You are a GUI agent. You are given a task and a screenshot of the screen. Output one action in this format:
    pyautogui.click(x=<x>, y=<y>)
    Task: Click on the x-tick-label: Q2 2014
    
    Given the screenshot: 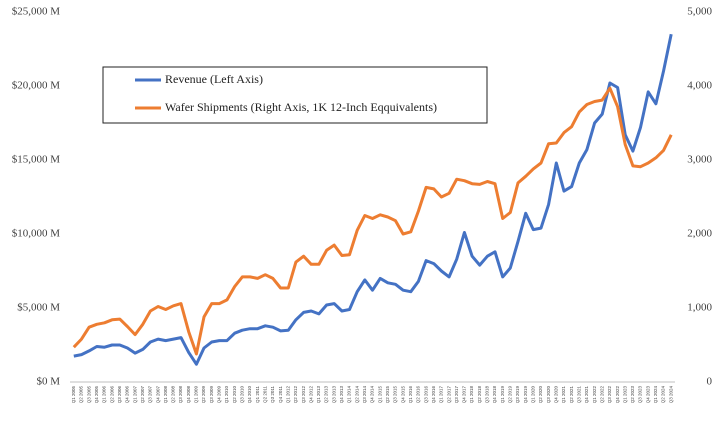 What is the action you would take?
    pyautogui.click(x=356, y=395)
    